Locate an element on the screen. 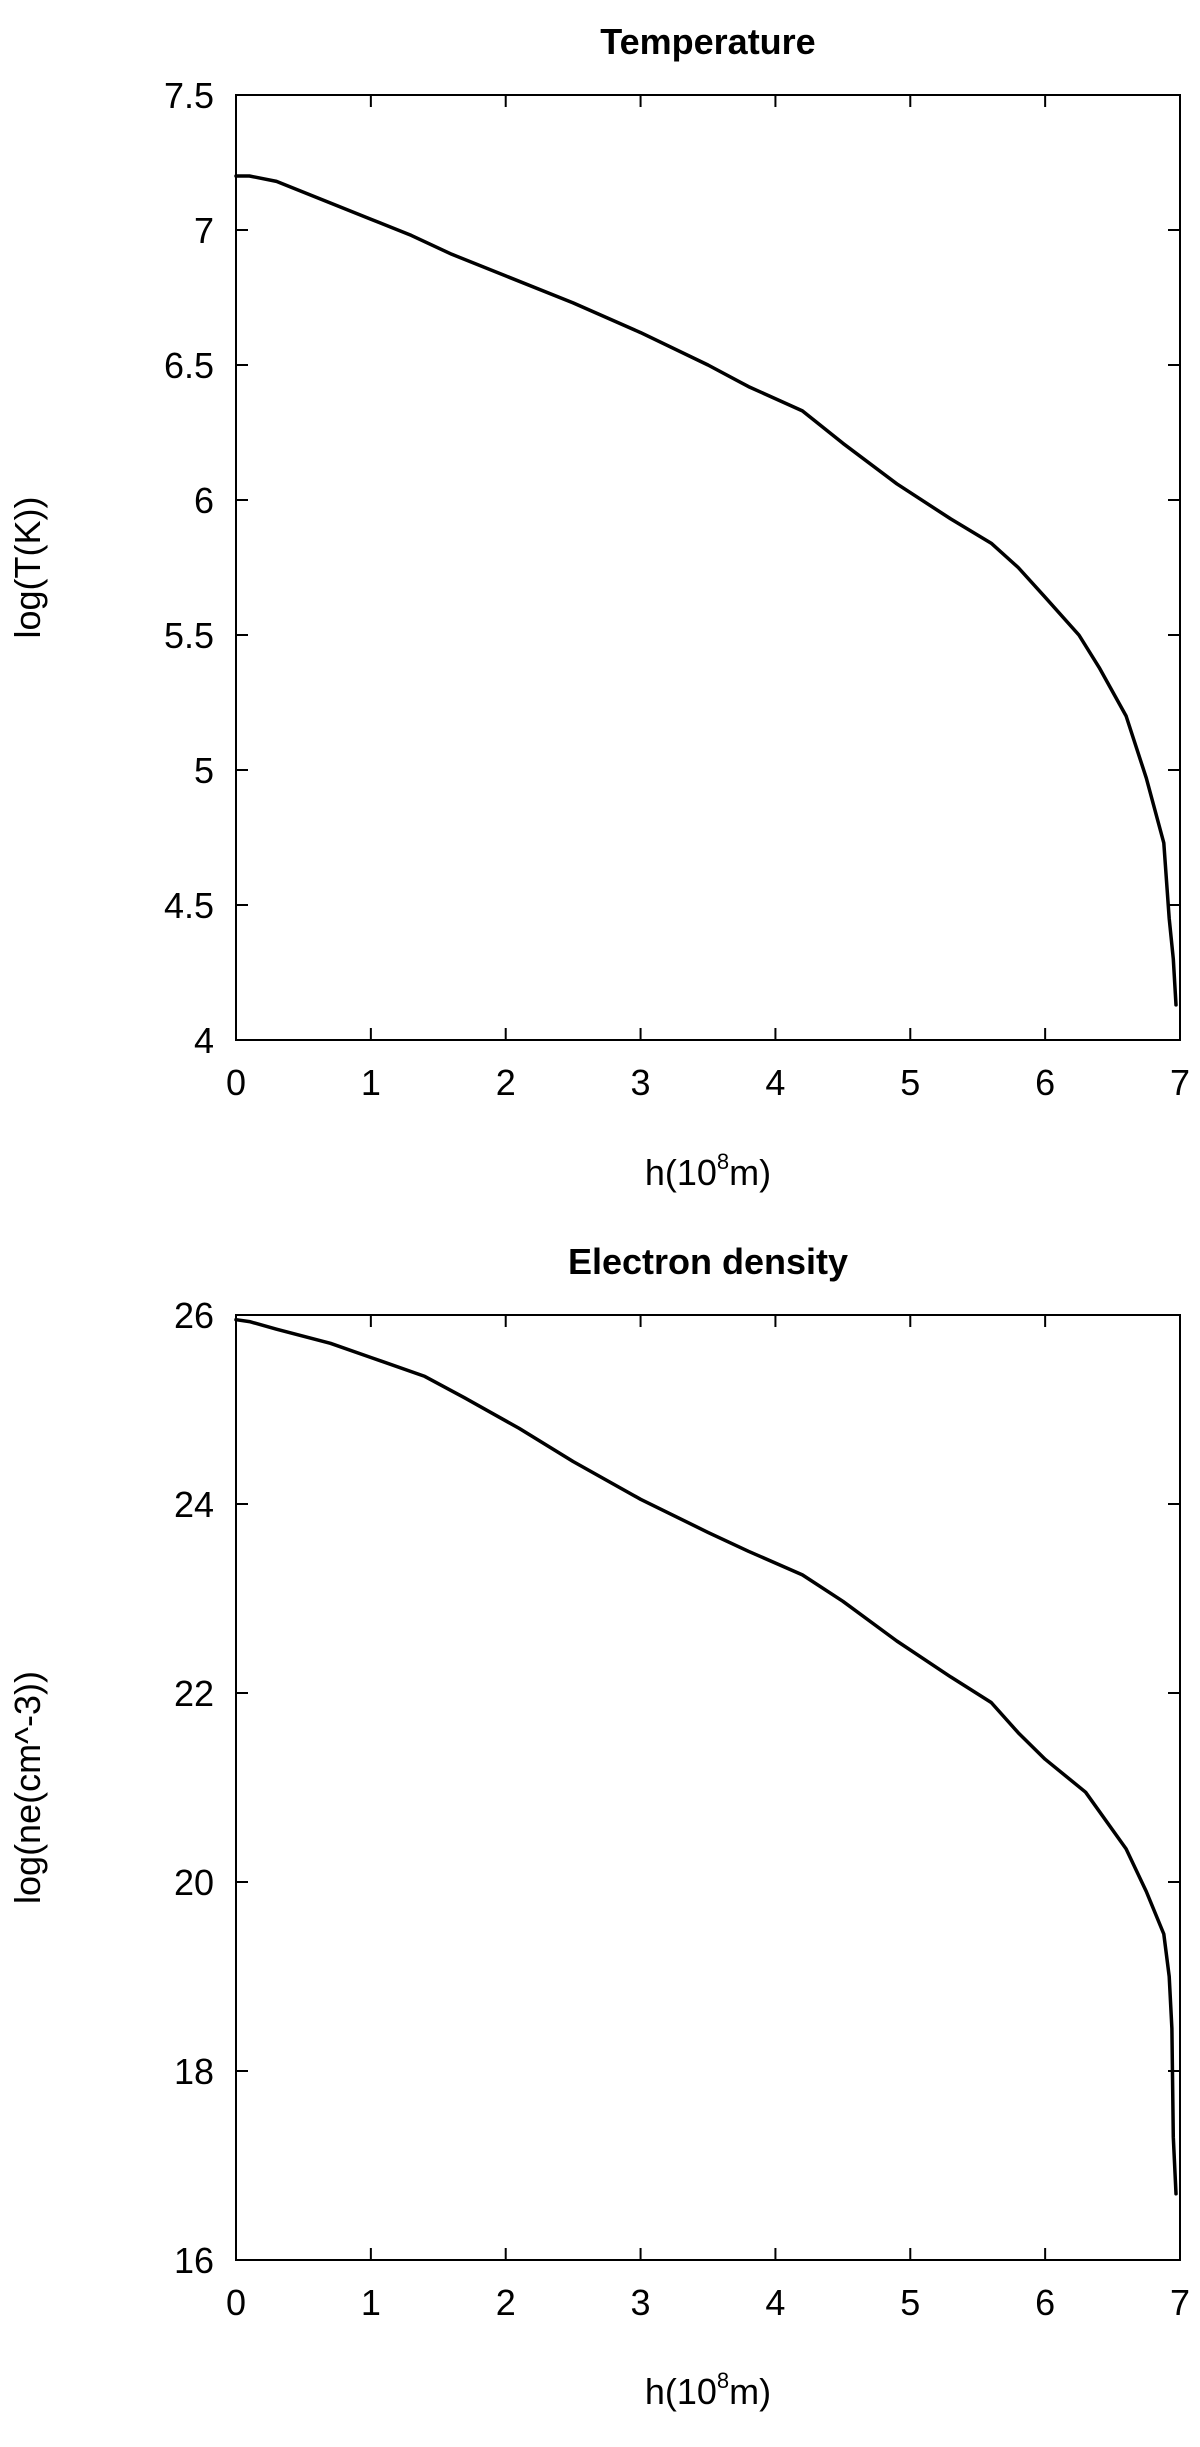  chart-title: Temperature is located at coordinates (707, 41).